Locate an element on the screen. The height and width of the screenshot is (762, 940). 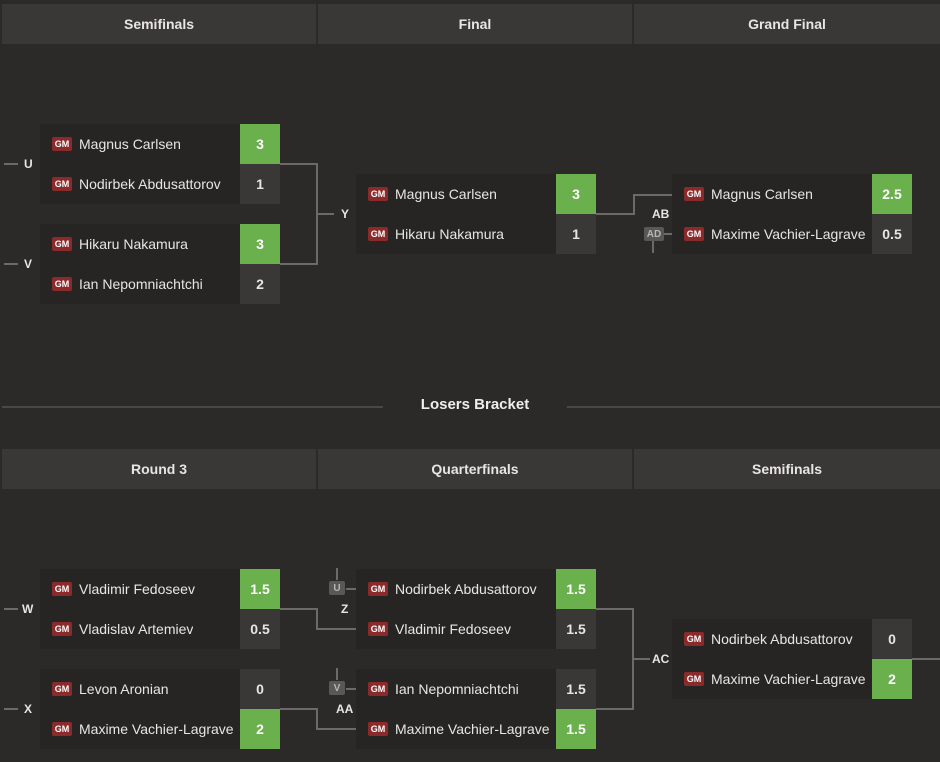
match-player: GM Magnus Carlsen 2.5 is located at coordinates (792, 194).